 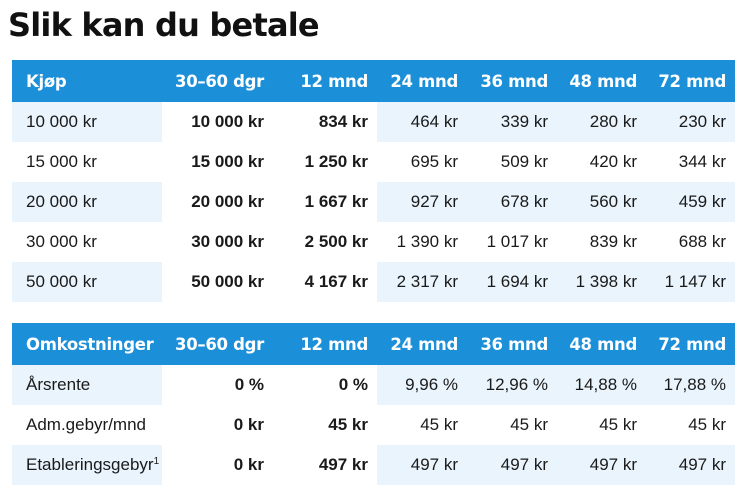 I want to click on col-header-costs: Omkostninger, so click(x=90, y=344).